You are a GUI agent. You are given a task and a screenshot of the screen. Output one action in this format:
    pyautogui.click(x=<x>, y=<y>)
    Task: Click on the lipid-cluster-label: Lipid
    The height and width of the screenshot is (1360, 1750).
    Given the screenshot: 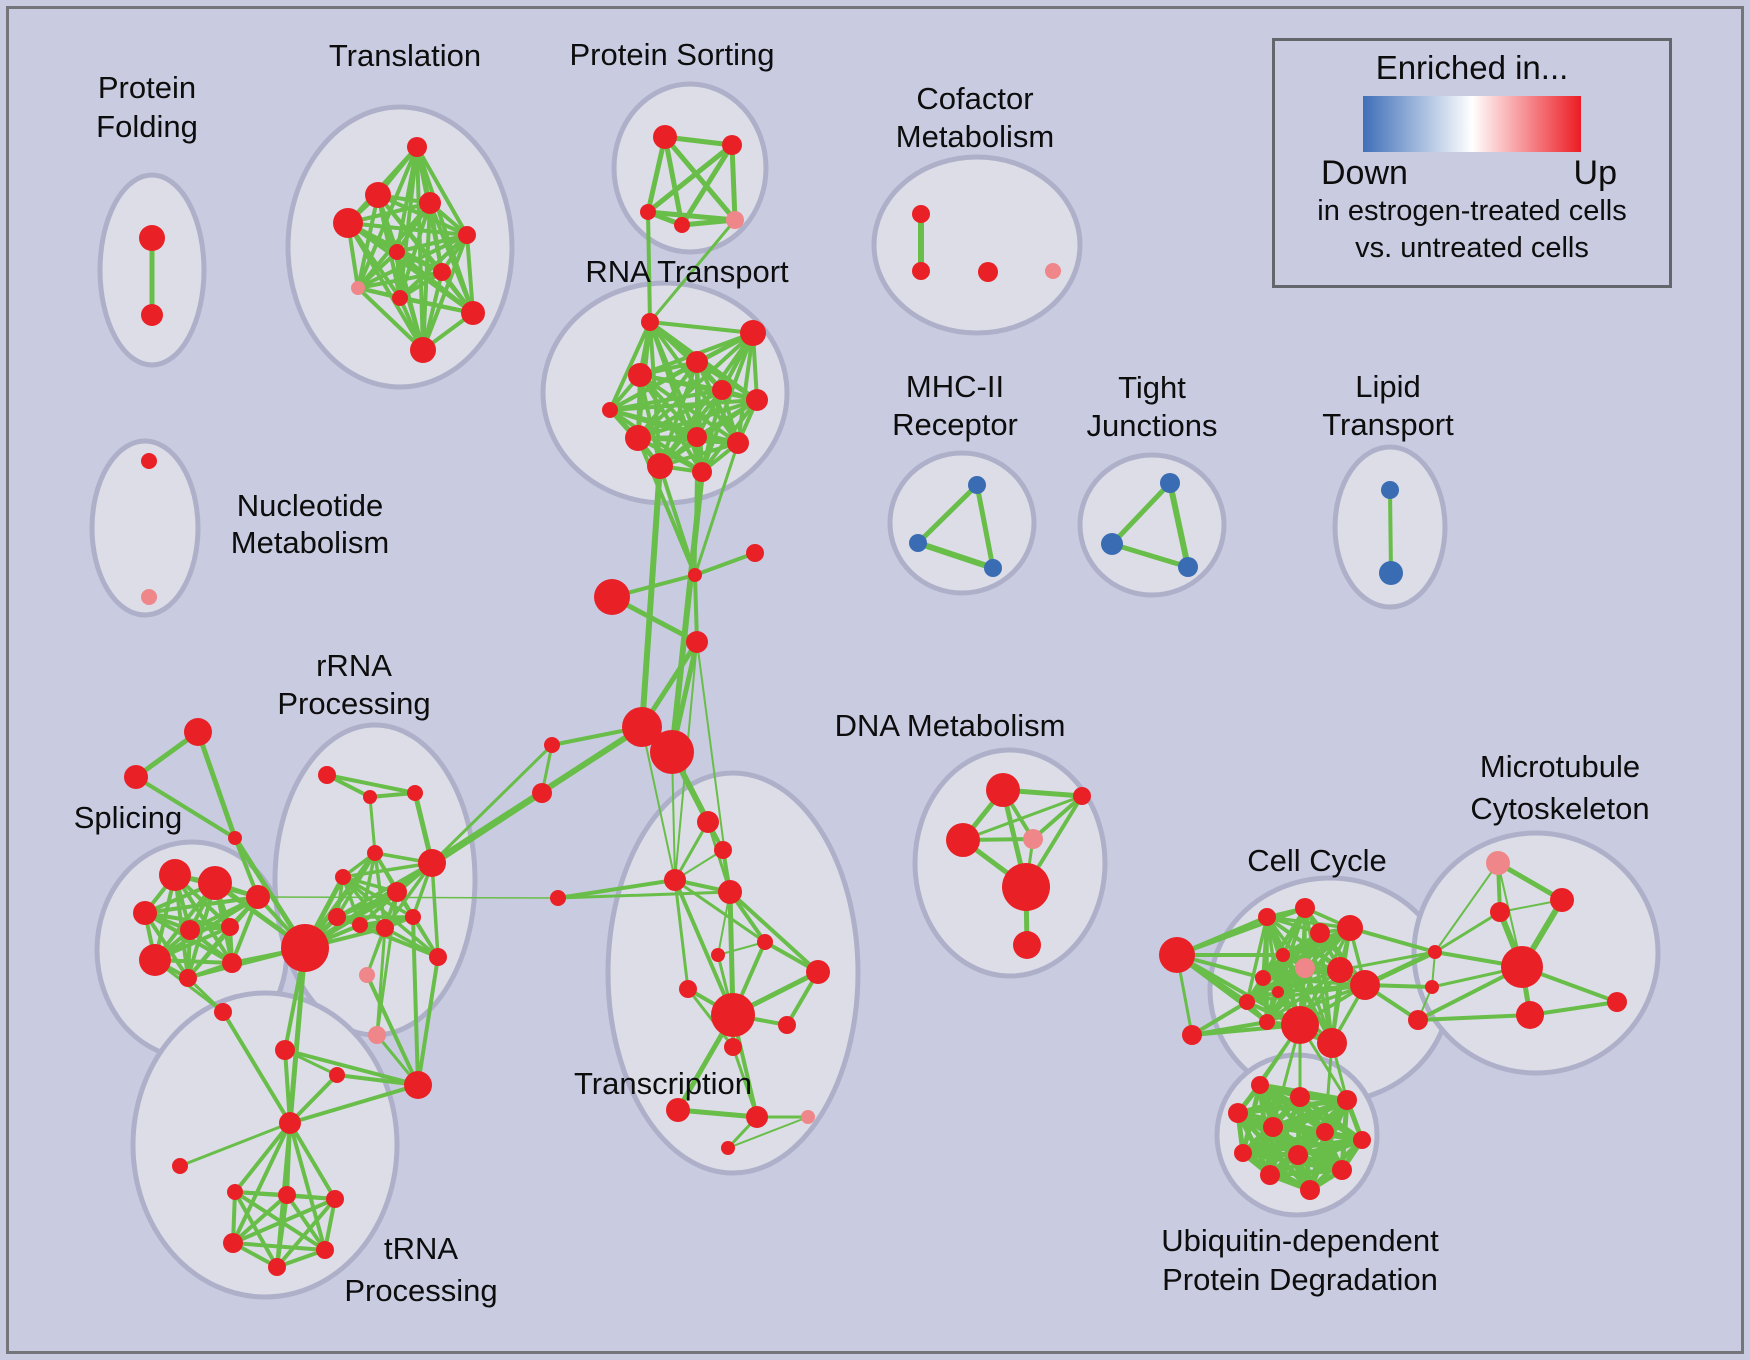 What is the action you would take?
    pyautogui.click(x=1388, y=386)
    